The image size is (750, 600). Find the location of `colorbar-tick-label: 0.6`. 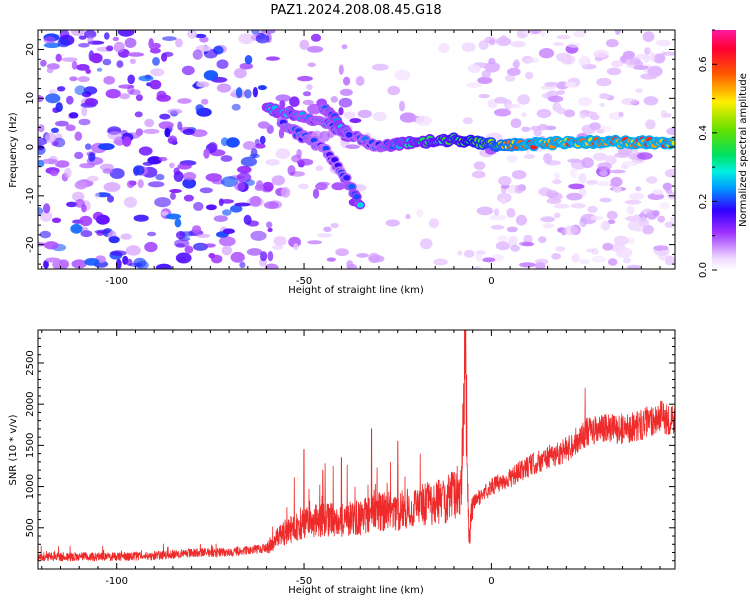

colorbar-tick-label: 0.6 is located at coordinates (703, 64).